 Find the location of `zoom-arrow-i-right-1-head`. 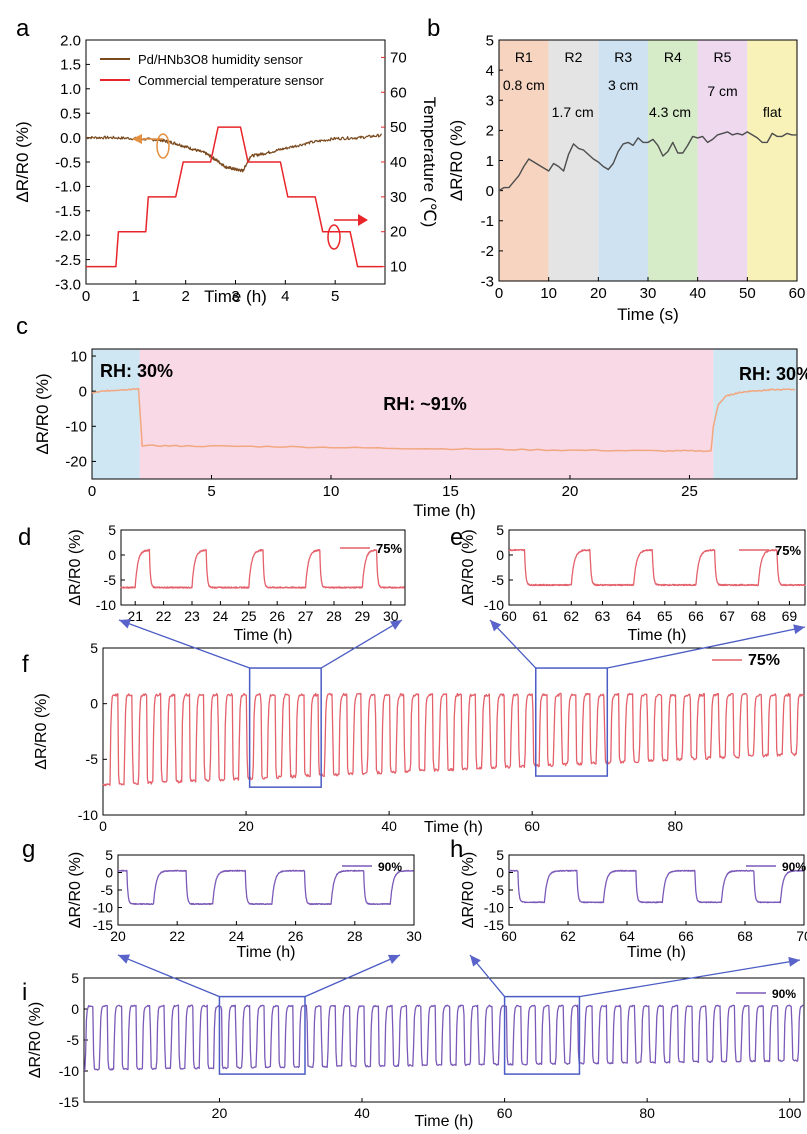

zoom-arrow-i-right-1-head is located at coordinates (393, 959).